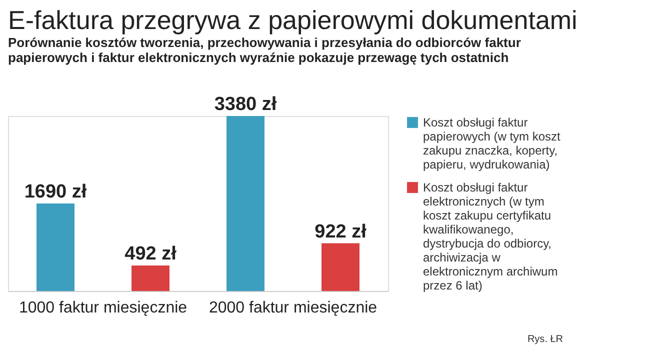 The image size is (650, 363). What do you see at coordinates (103, 308) in the screenshot?
I see `x-tick-label: 1000 faktur miesięcznie` at bounding box center [103, 308].